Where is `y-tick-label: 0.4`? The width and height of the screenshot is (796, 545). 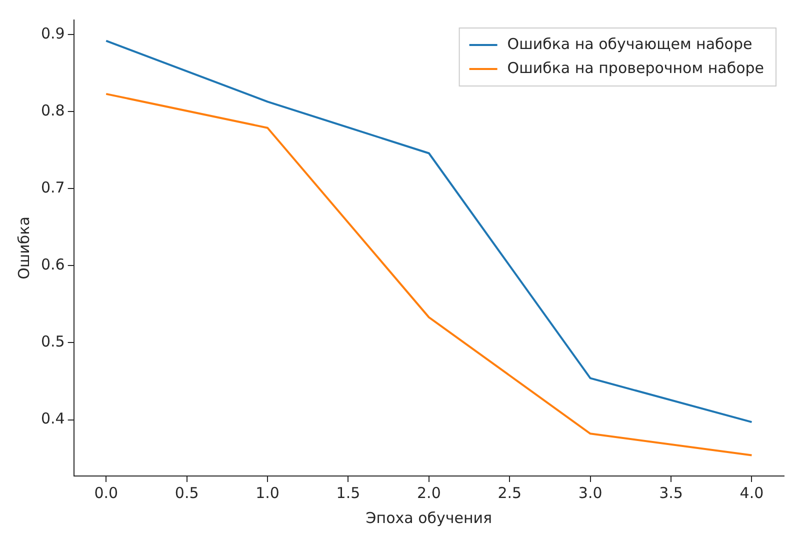
y-tick-label: 0.4 is located at coordinates (52, 419).